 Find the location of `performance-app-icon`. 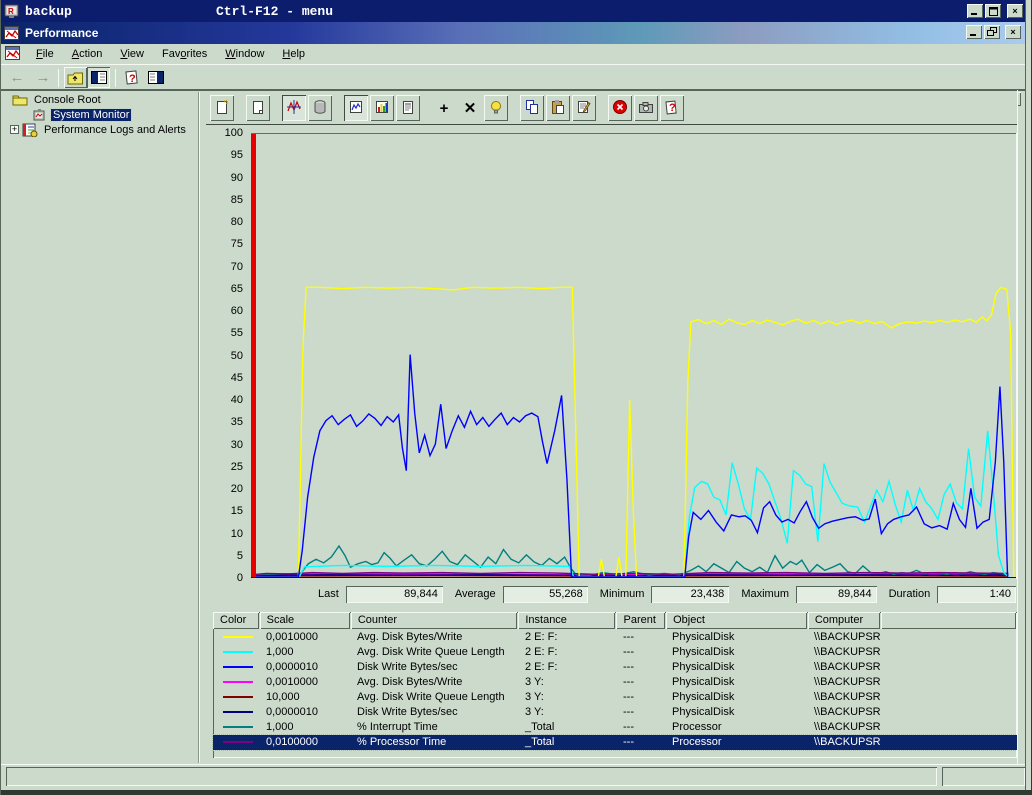

performance-app-icon is located at coordinates (11, 32).